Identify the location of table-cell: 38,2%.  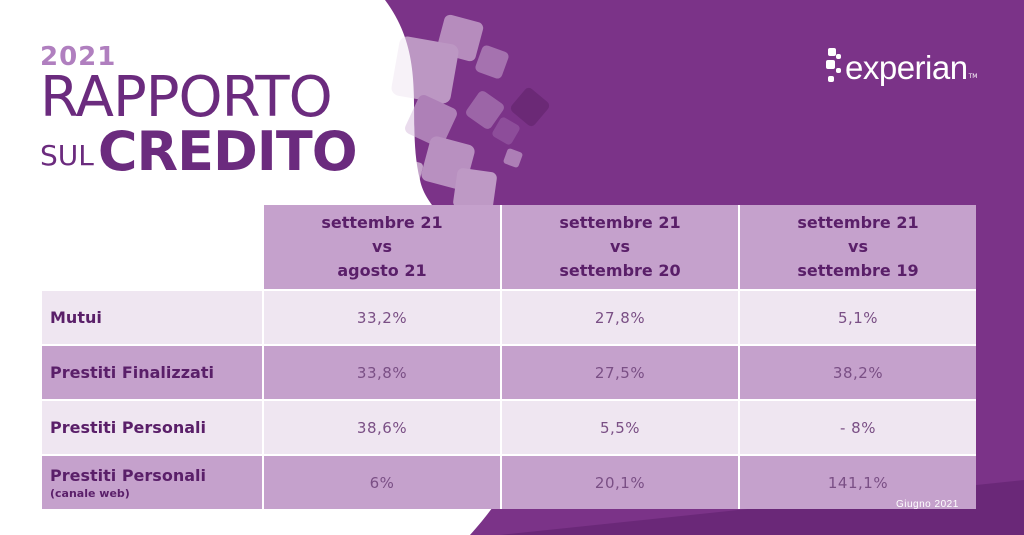
(857, 372).